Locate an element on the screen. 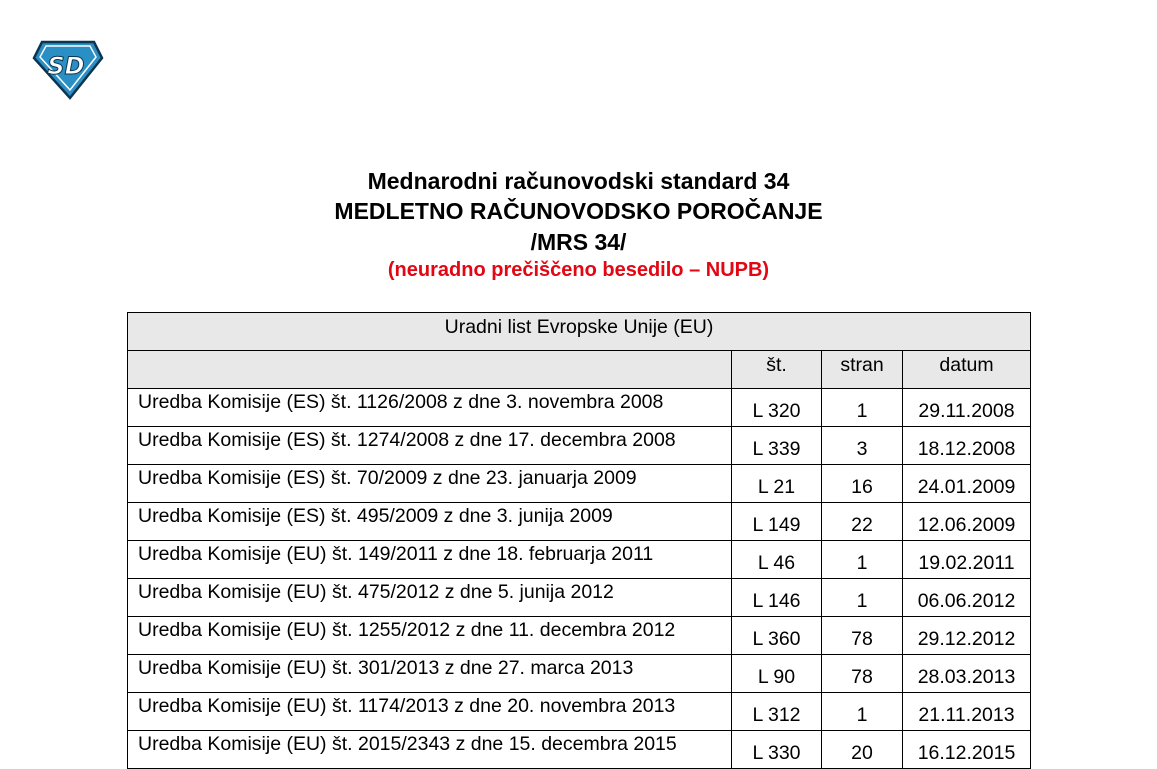 The height and width of the screenshot is (769, 1157). header-stran: stran is located at coordinates (862, 369).